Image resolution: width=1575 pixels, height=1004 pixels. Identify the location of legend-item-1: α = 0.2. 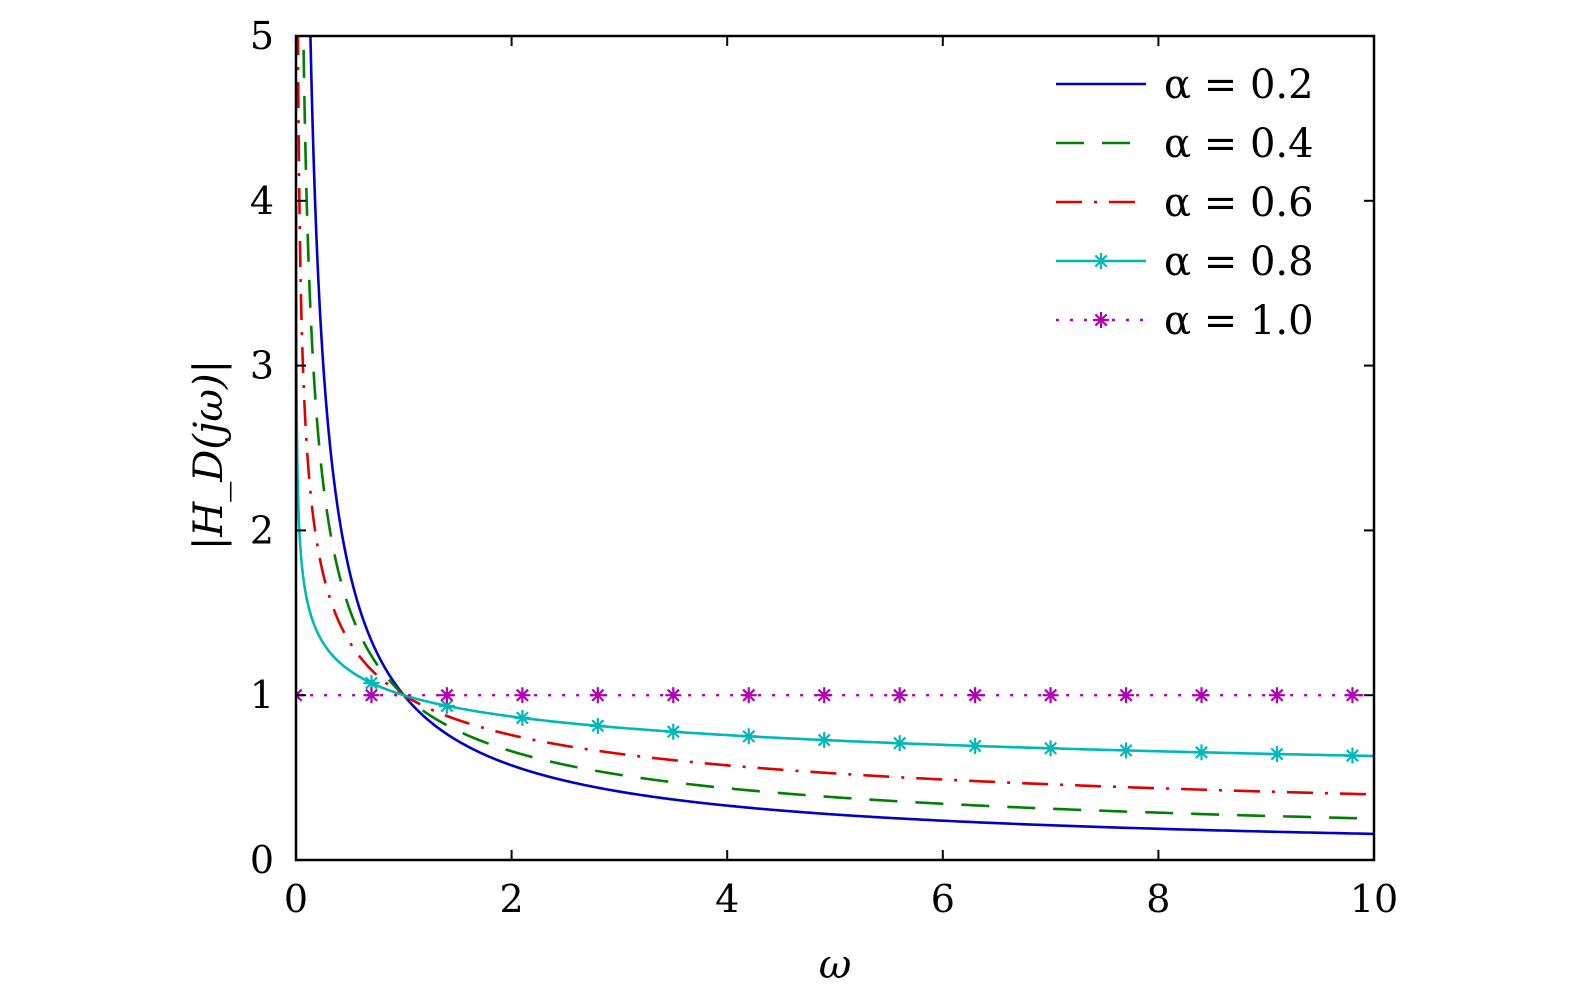
(1185, 85).